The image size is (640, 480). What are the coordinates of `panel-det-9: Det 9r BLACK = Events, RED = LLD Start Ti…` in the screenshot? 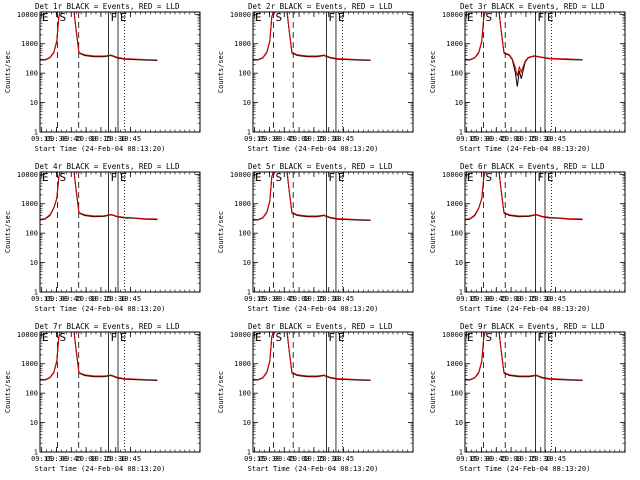 It's located at (527, 397).